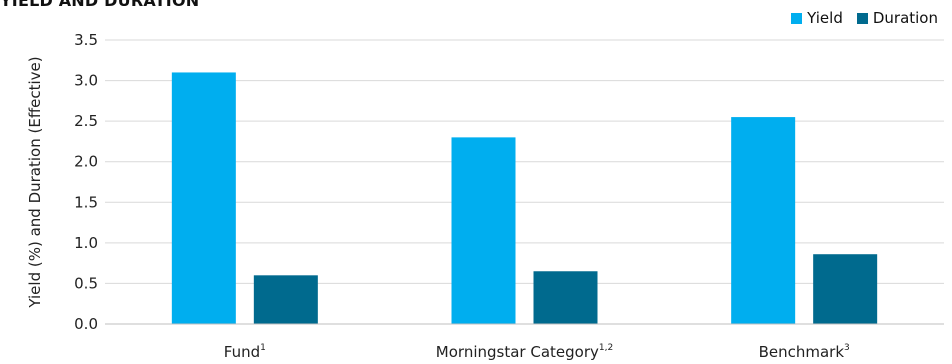 The height and width of the screenshot is (364, 952). I want to click on x-tick-label-text: Benchmark, so click(802, 352).